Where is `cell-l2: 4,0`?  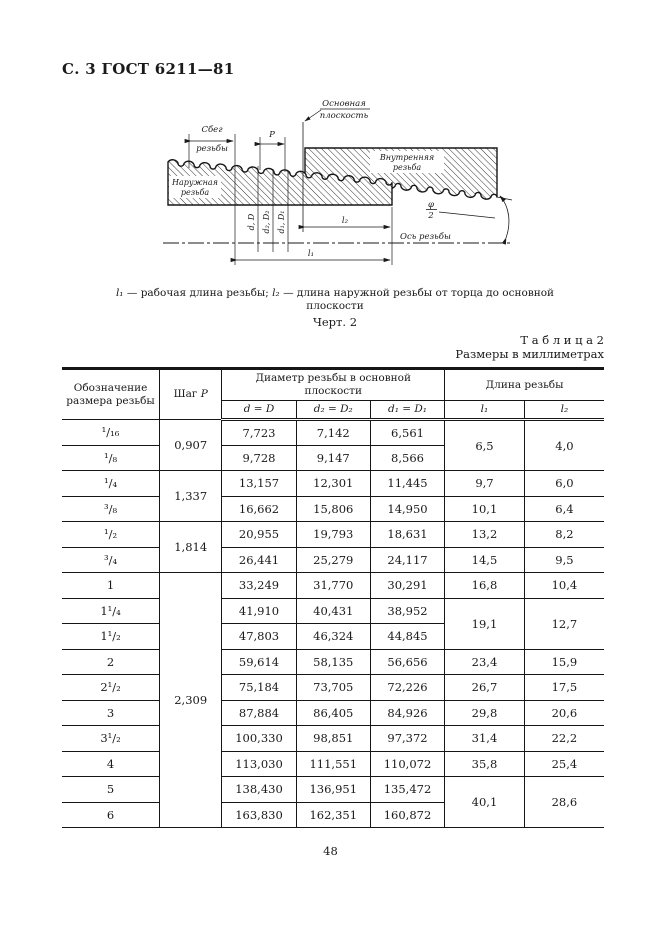 cell-l2: 4,0 is located at coordinates (563, 445).